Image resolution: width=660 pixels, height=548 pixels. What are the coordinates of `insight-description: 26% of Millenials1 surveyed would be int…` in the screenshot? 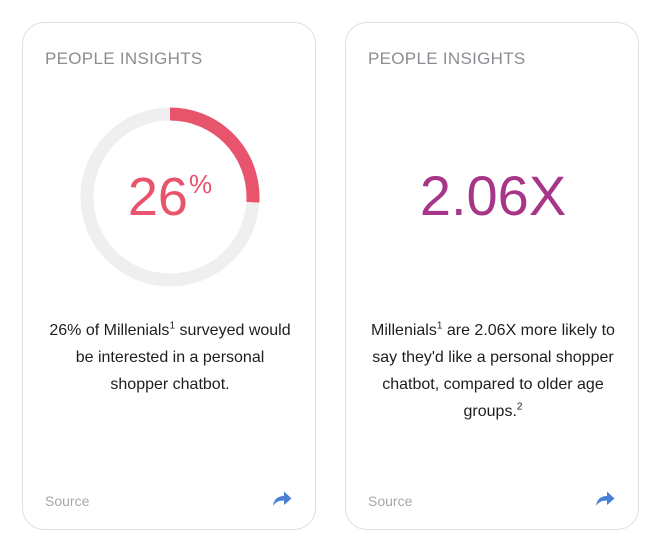 It's located at (170, 357).